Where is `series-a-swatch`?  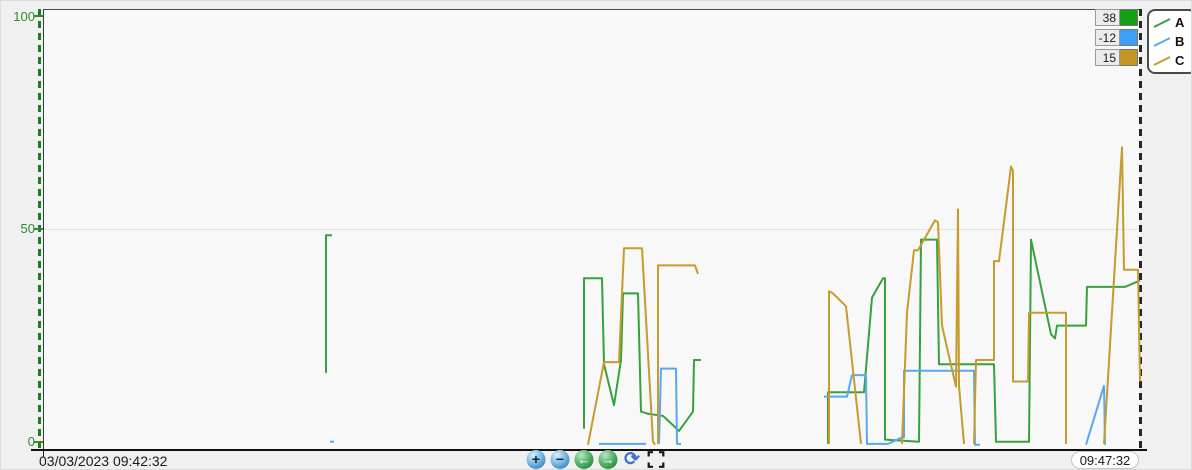 series-a-swatch is located at coordinates (1129, 17).